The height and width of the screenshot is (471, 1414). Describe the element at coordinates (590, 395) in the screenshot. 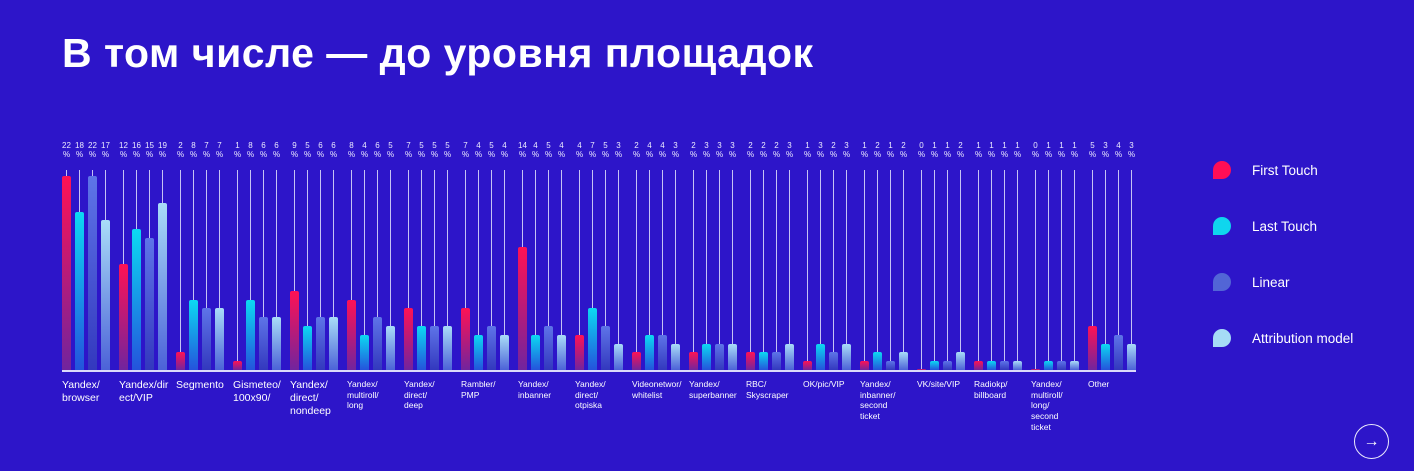

I see `category-label: Yandex/ direct/ otpiska` at that location.